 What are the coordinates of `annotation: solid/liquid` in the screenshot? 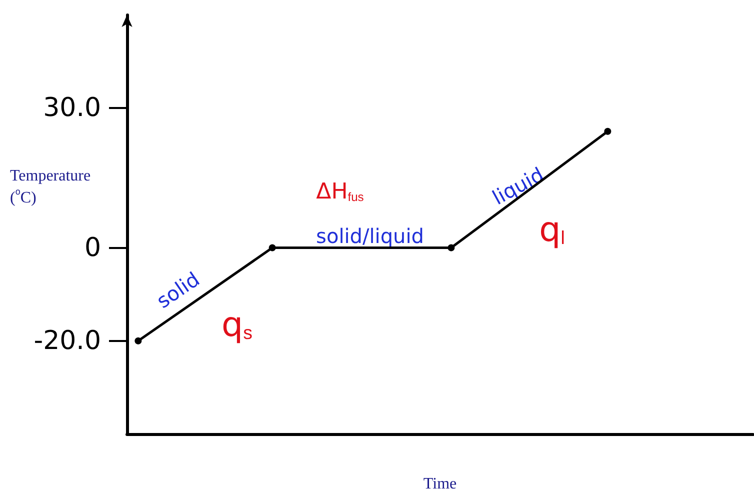 It's located at (370, 236).